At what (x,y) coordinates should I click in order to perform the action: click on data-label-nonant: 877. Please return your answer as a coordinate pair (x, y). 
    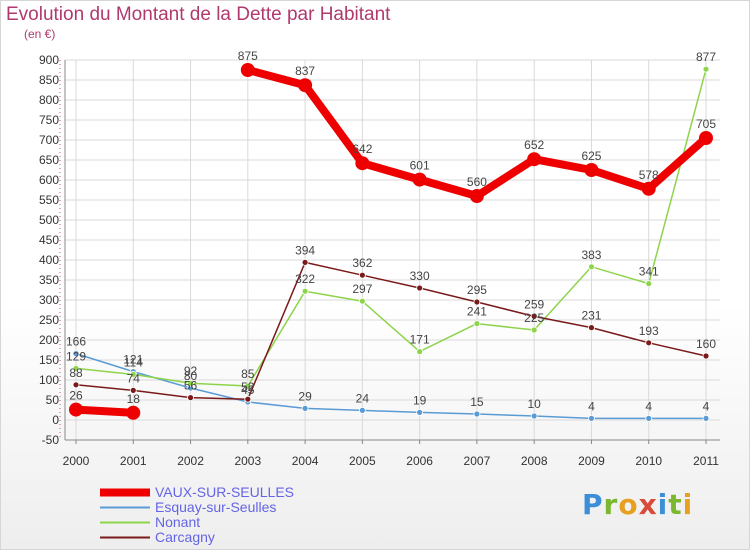
    Looking at the image, I should click on (706, 57).